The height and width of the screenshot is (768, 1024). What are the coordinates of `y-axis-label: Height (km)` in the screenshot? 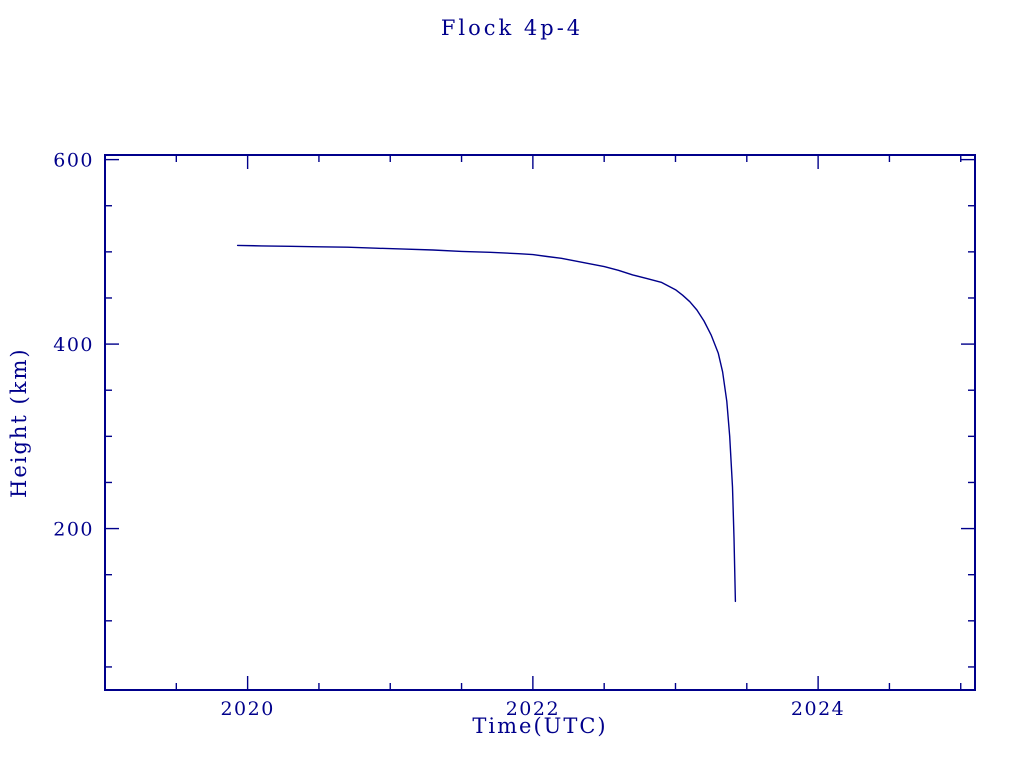 It's located at (19, 422).